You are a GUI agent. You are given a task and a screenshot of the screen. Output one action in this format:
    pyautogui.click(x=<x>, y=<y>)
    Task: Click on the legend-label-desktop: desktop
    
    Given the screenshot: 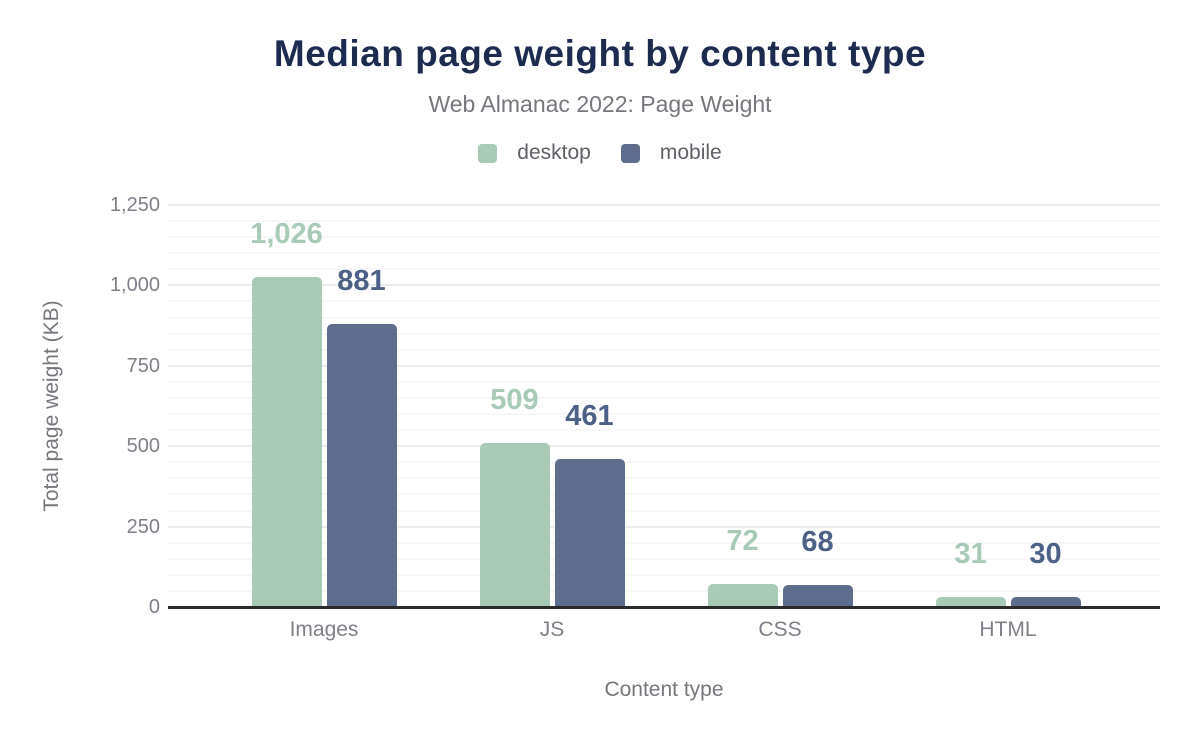 What is the action you would take?
    pyautogui.click(x=554, y=152)
    